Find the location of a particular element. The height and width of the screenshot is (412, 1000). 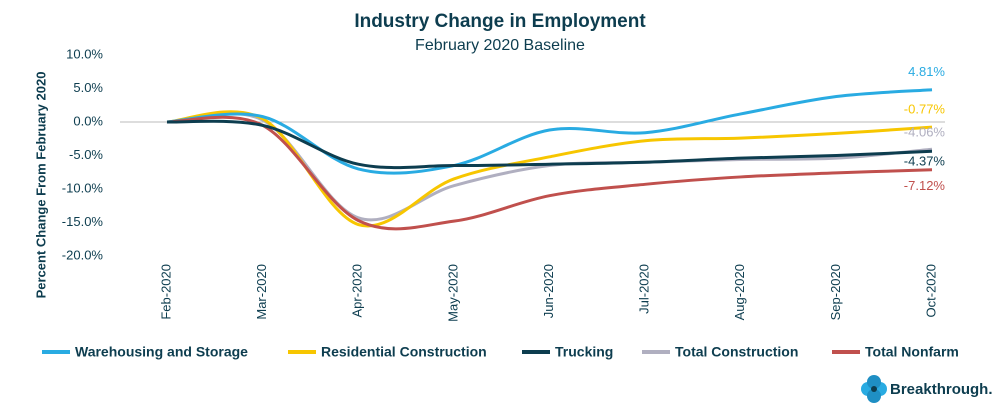

x-tick-label: Apr-2020 is located at coordinates (357, 290).